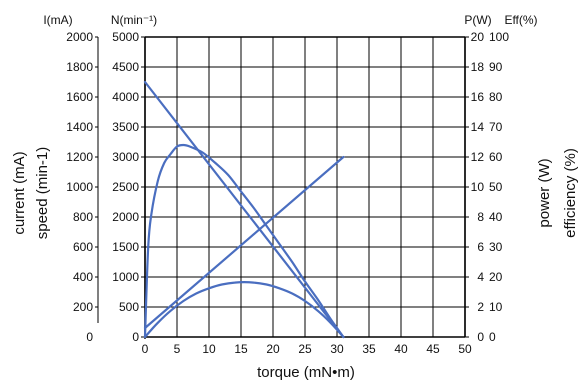  What do you see at coordinates (79, 37) in the screenshot?
I see `current-tick-label: 2000` at bounding box center [79, 37].